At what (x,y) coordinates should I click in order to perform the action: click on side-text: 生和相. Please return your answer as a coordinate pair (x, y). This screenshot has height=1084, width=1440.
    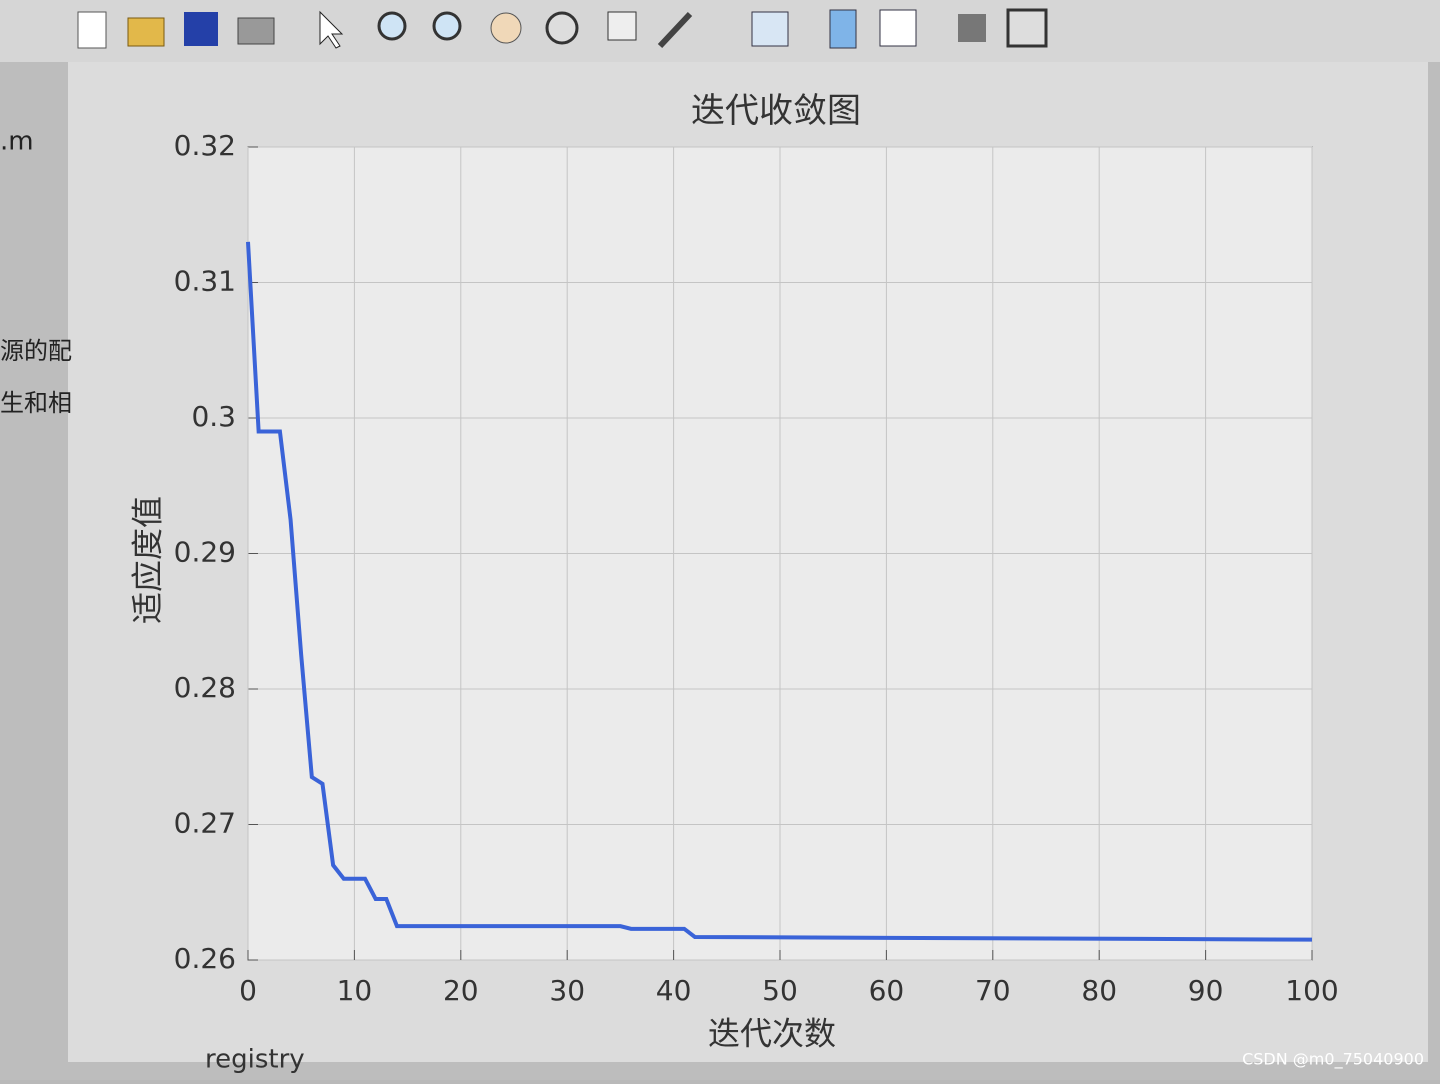
    Looking at the image, I should click on (36, 403).